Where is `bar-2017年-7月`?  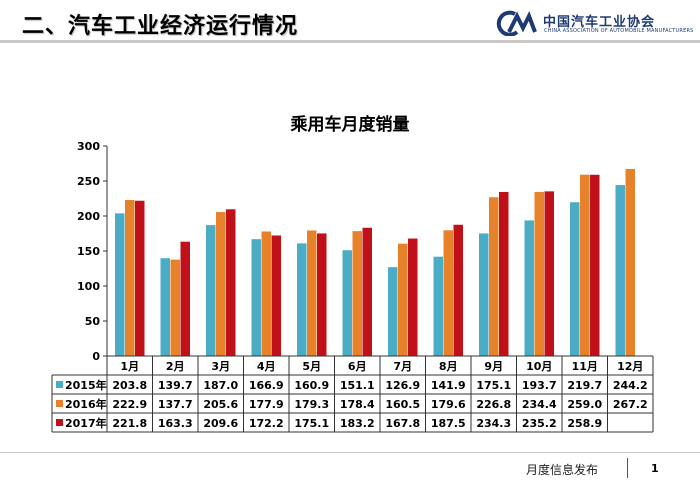 bar-2017年-7月 is located at coordinates (413, 297).